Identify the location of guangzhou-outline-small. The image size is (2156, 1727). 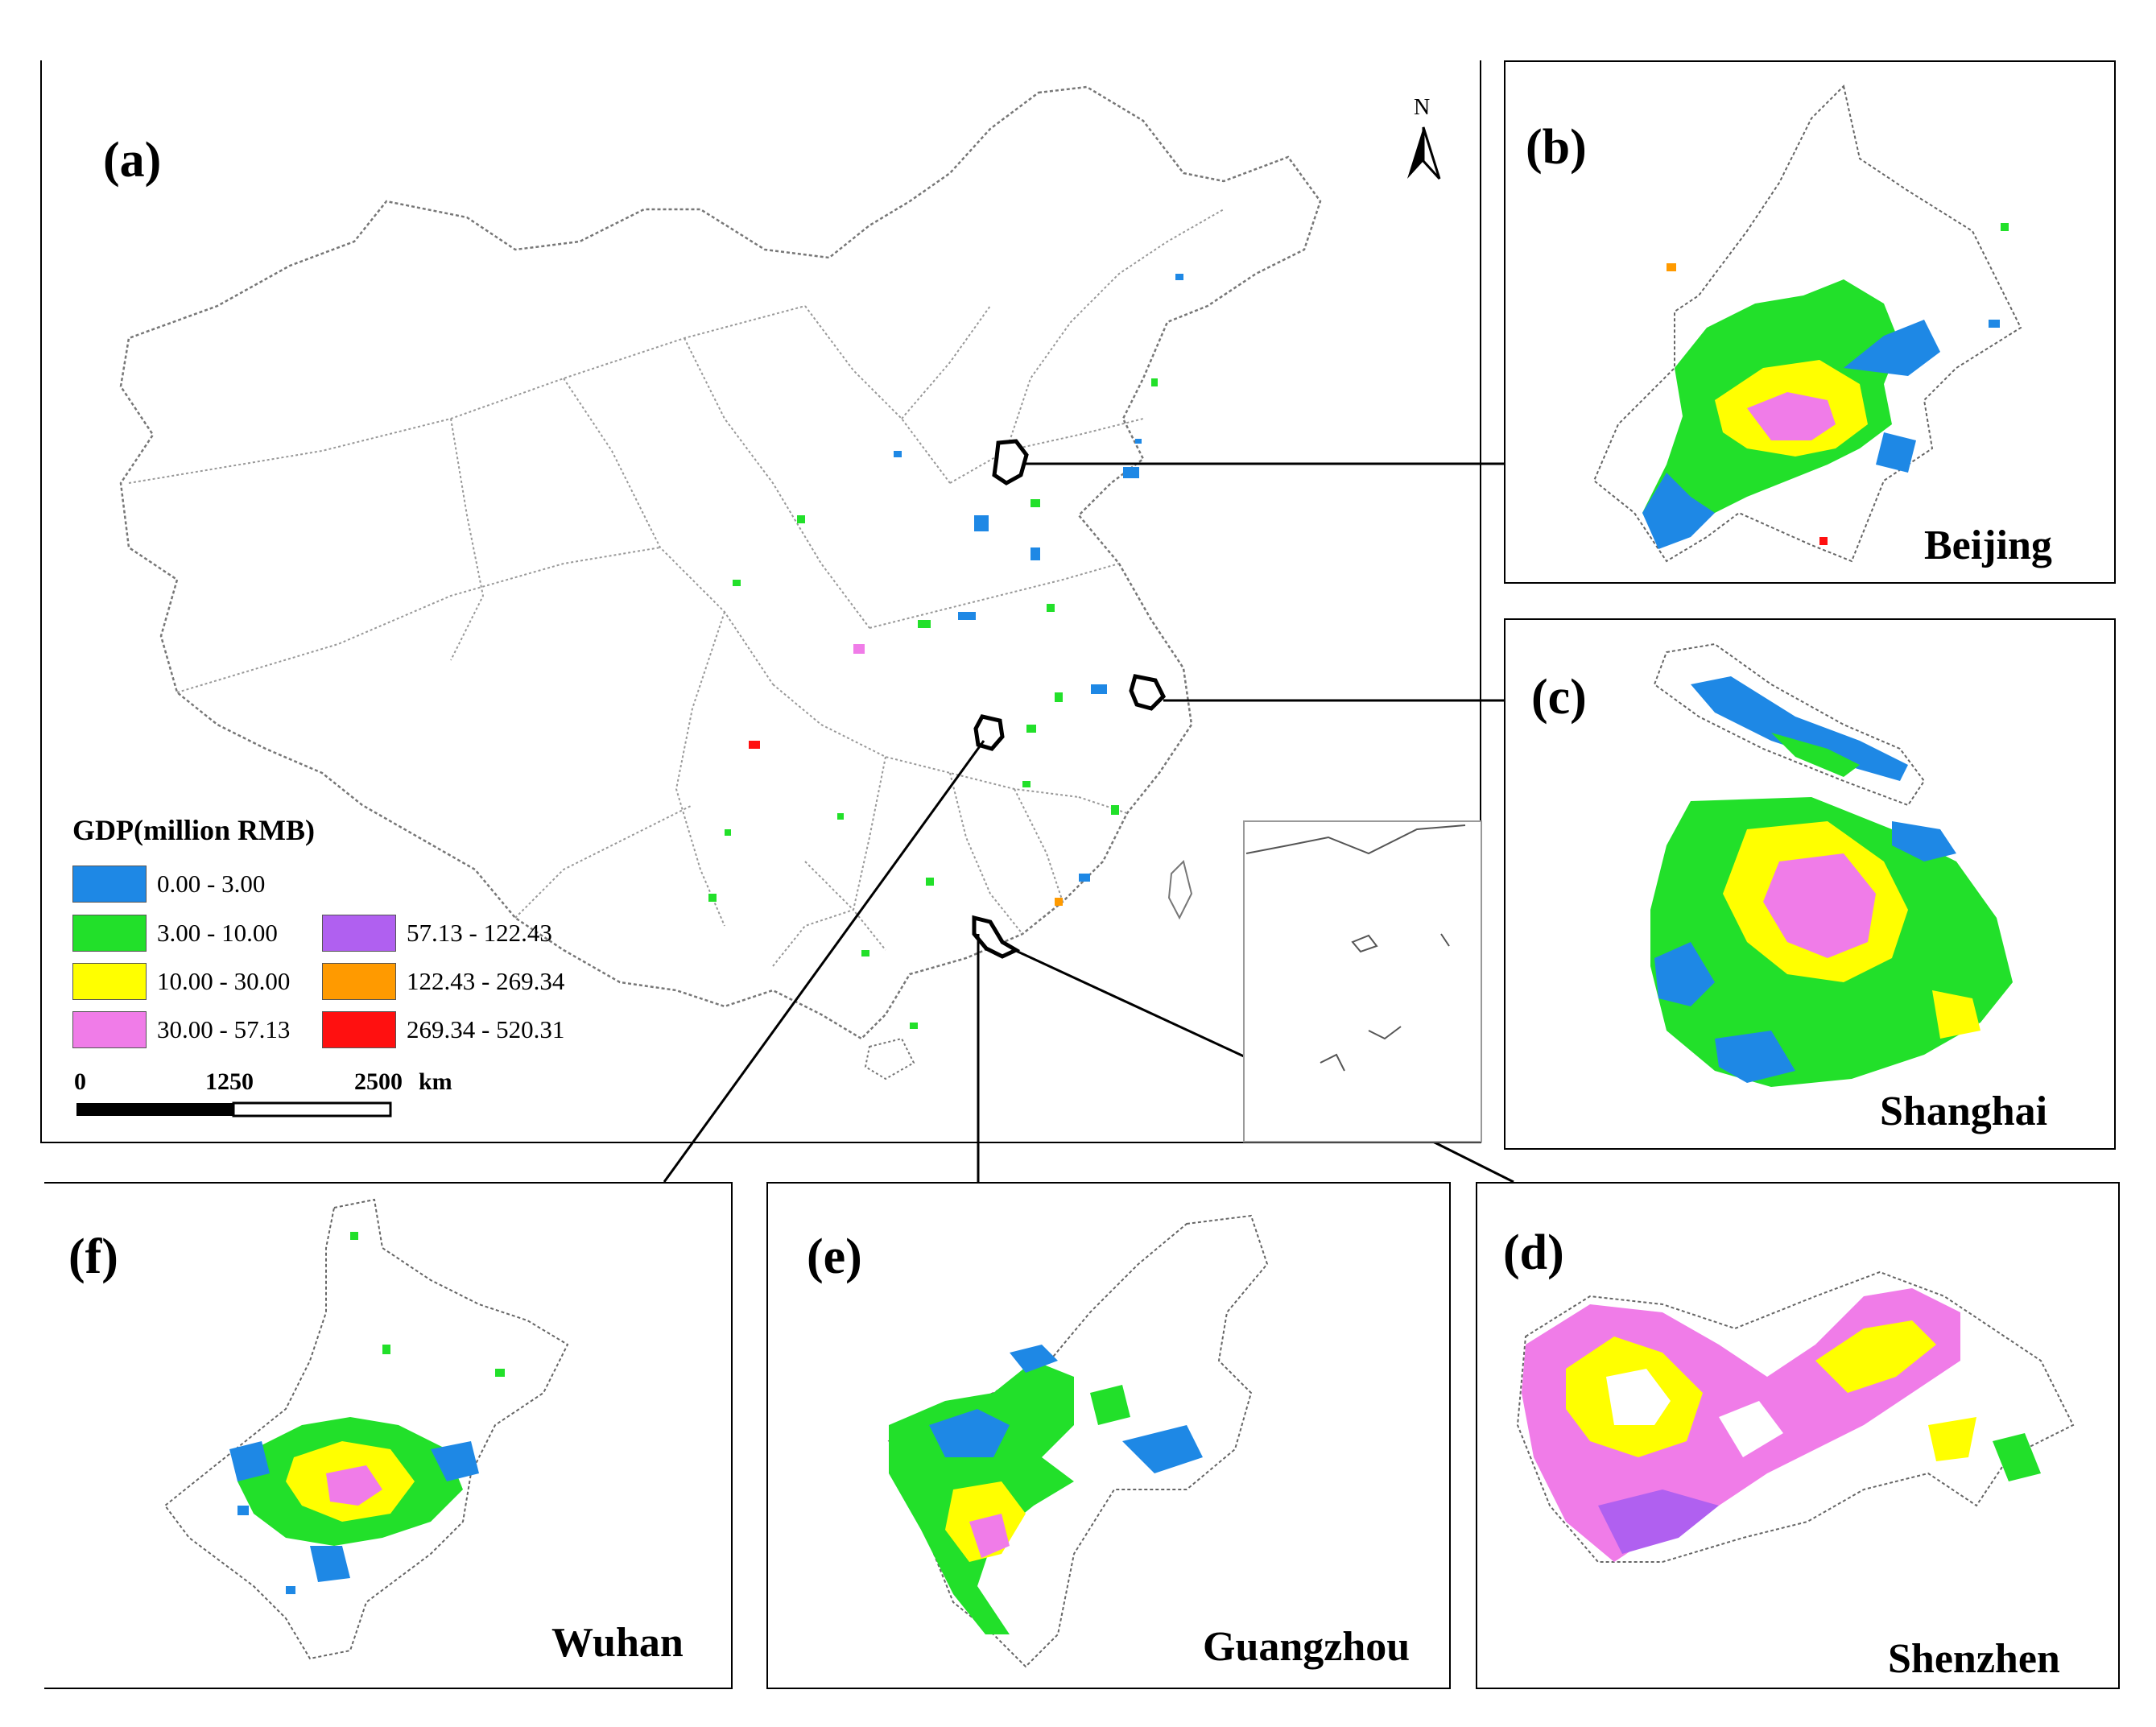
(997, 937).